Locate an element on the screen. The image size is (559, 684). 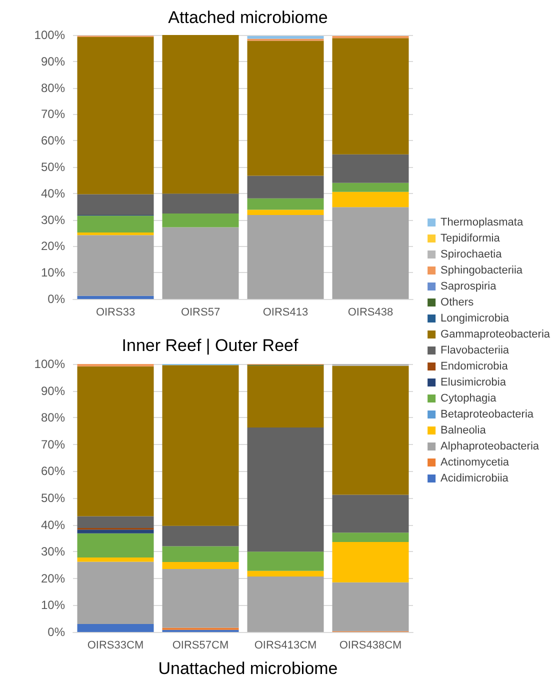
legend-label: Betaproteobacteria is located at coordinates (487, 414).